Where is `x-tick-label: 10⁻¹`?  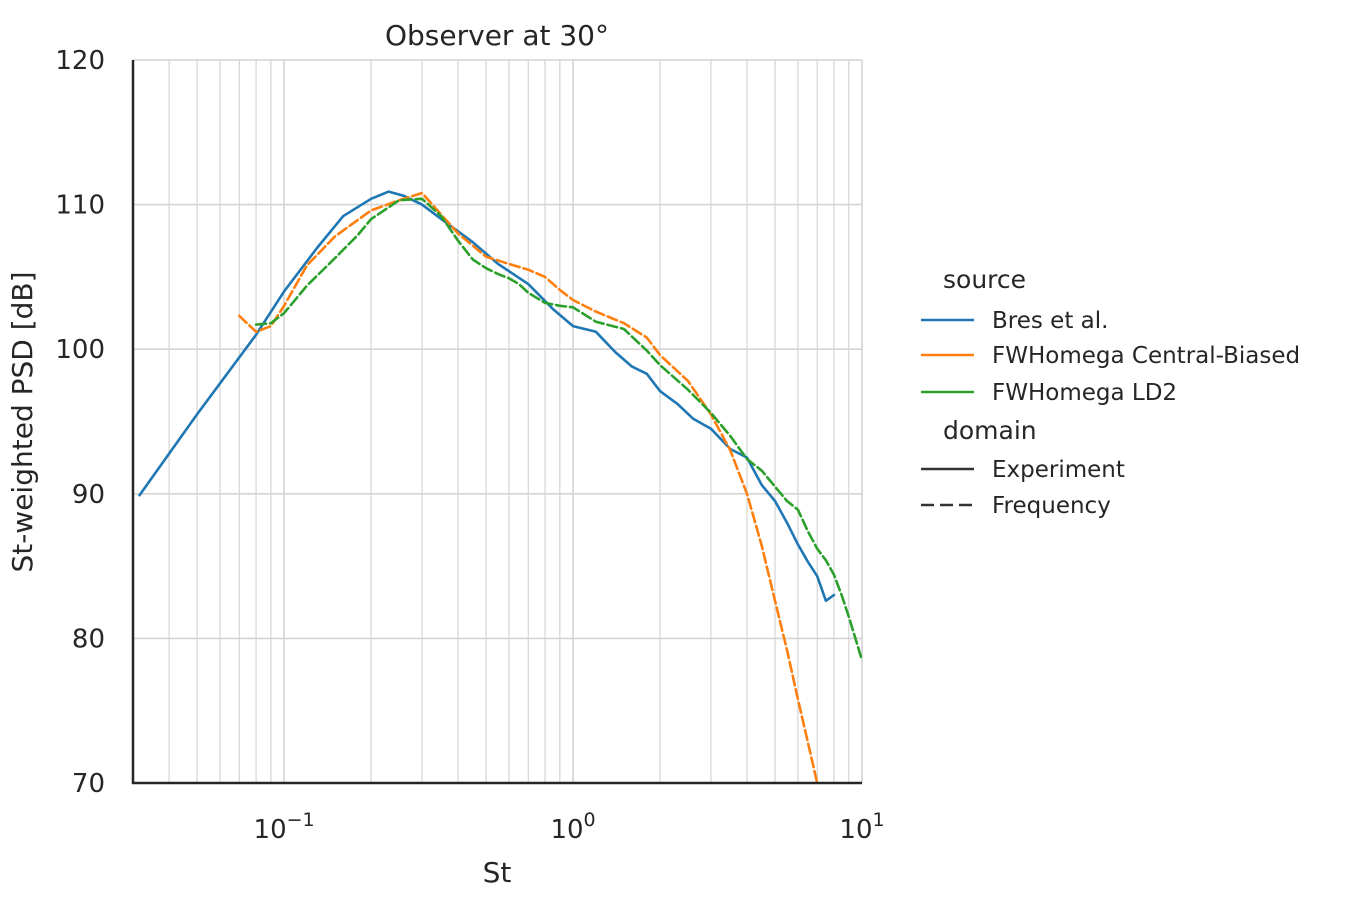 x-tick-label: 10⁻¹ is located at coordinates (284, 827).